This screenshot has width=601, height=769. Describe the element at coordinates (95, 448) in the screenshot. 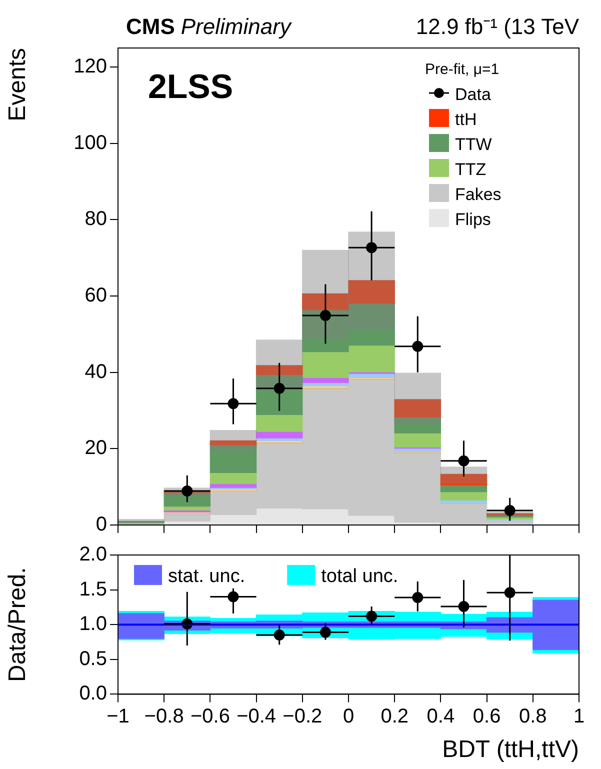

I see `y-tick-label: 20` at that location.